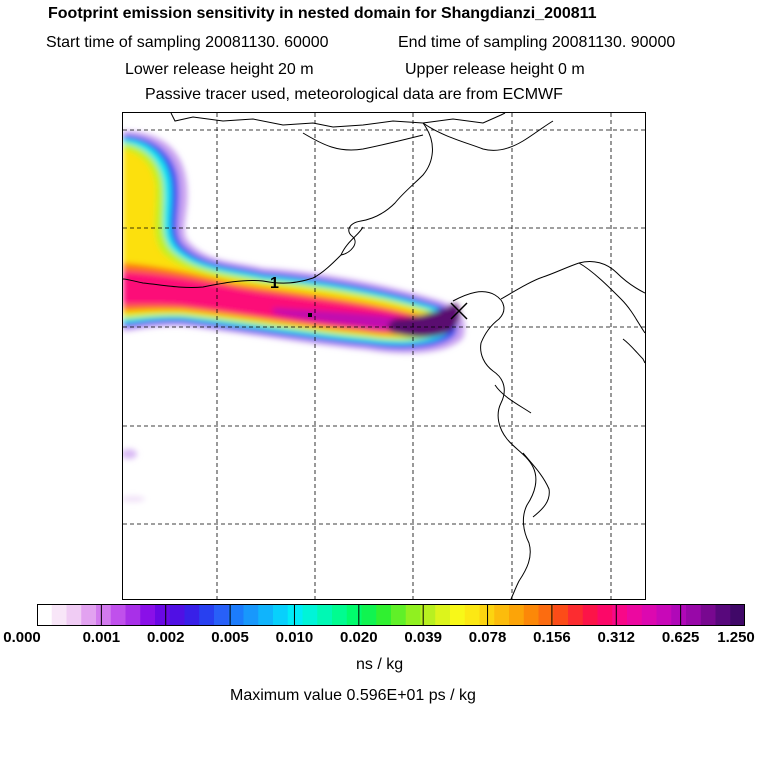 This screenshot has height=768, width=768. I want to click on colorbar-tick-label: 0.312, so click(616, 637).